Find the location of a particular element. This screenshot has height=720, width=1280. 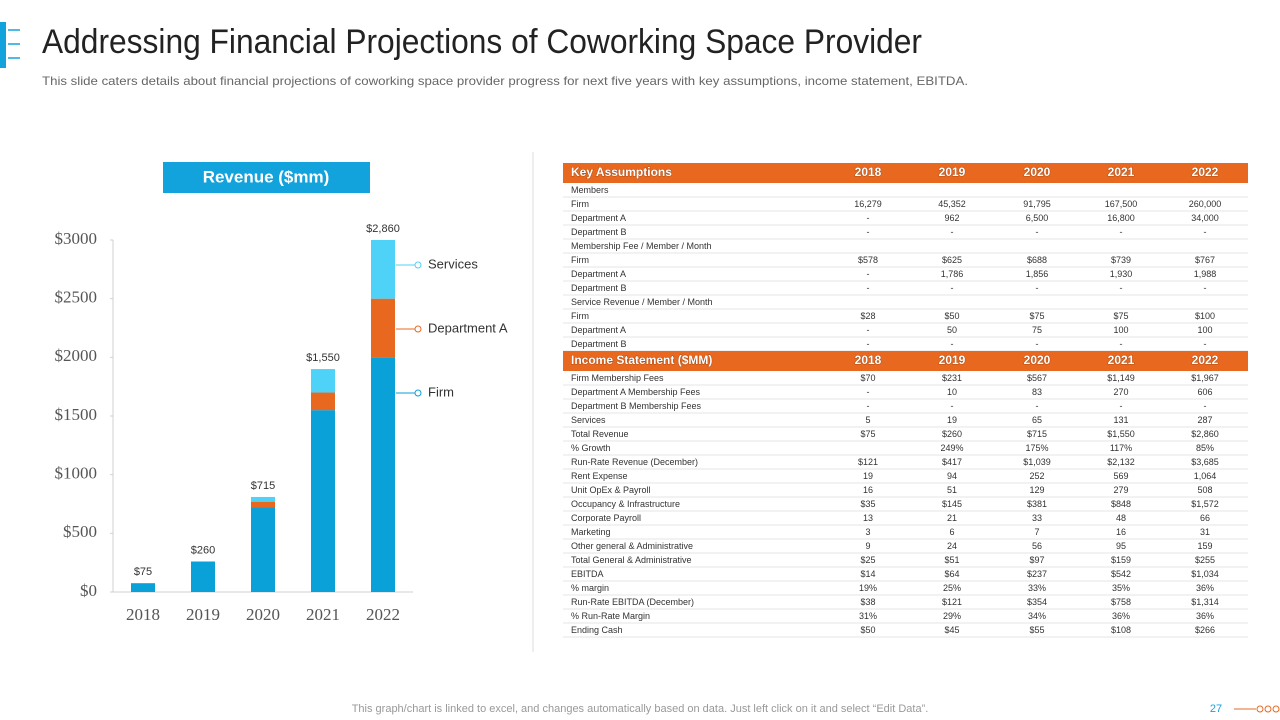

table-cell: 56 is located at coordinates (1037, 546).